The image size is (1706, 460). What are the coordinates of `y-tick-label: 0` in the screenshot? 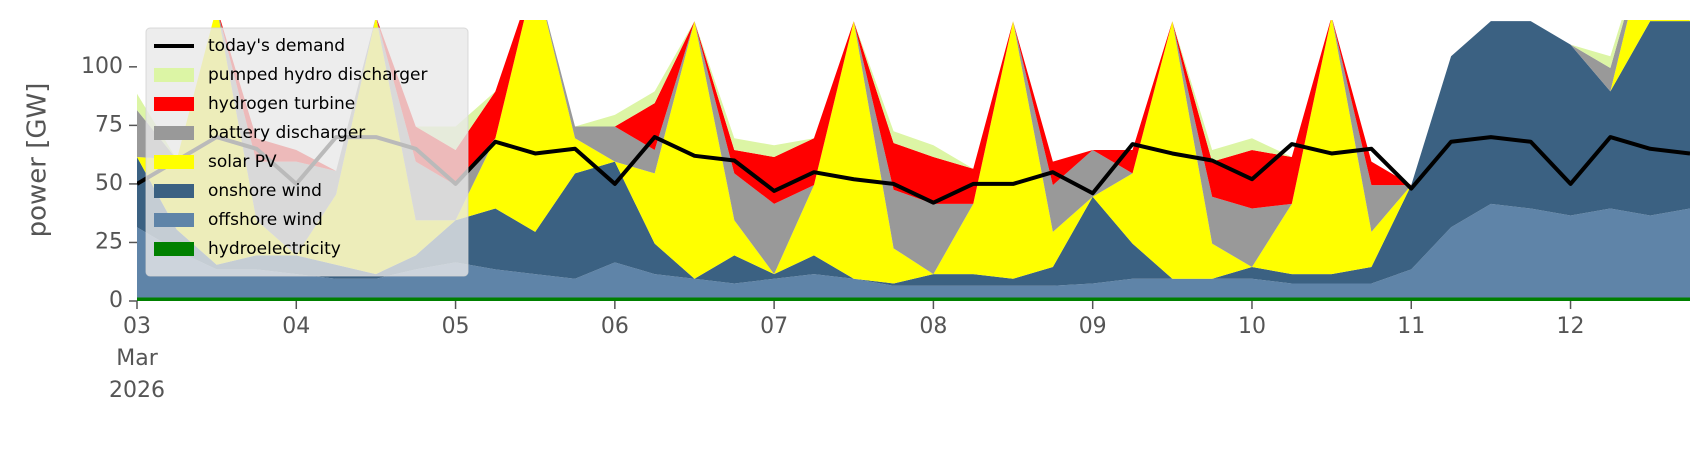 It's located at (116, 300).